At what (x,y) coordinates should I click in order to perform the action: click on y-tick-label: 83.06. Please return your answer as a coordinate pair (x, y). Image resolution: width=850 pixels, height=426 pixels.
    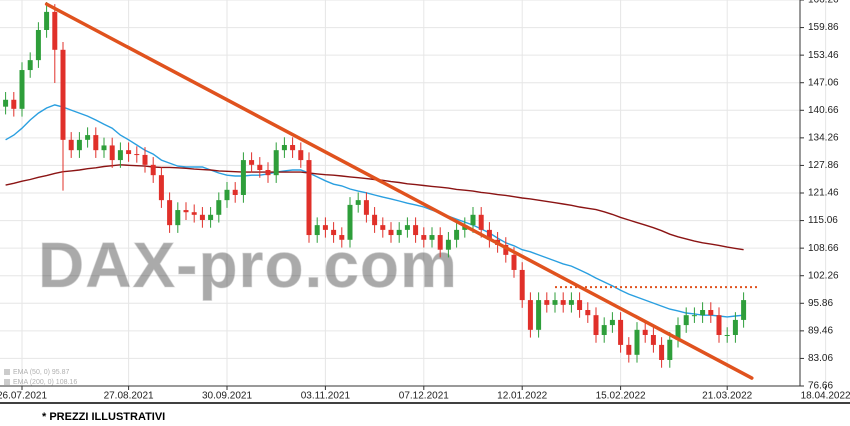
    Looking at the image, I should click on (820, 358).